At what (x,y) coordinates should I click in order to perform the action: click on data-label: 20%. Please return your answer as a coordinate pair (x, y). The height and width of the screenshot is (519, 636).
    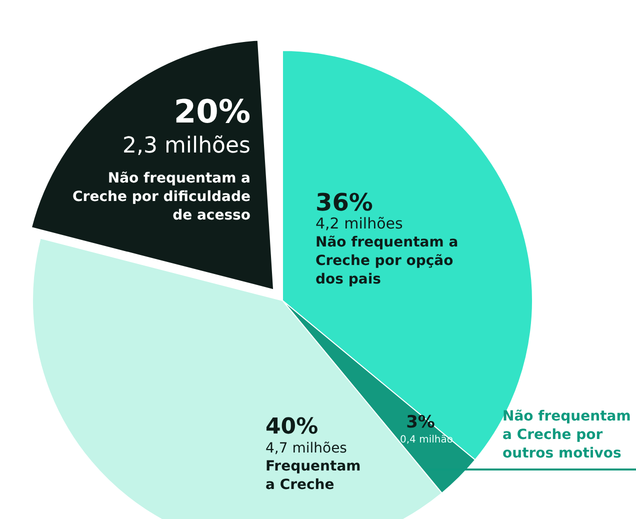
    Looking at the image, I should click on (212, 111).